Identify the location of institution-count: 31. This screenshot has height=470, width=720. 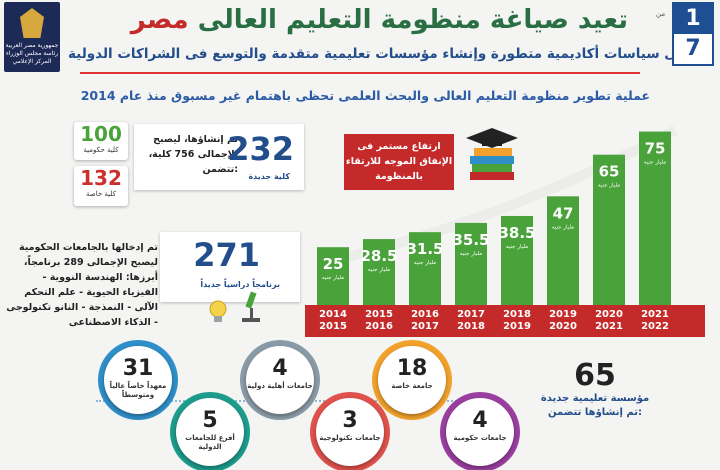
(138, 368).